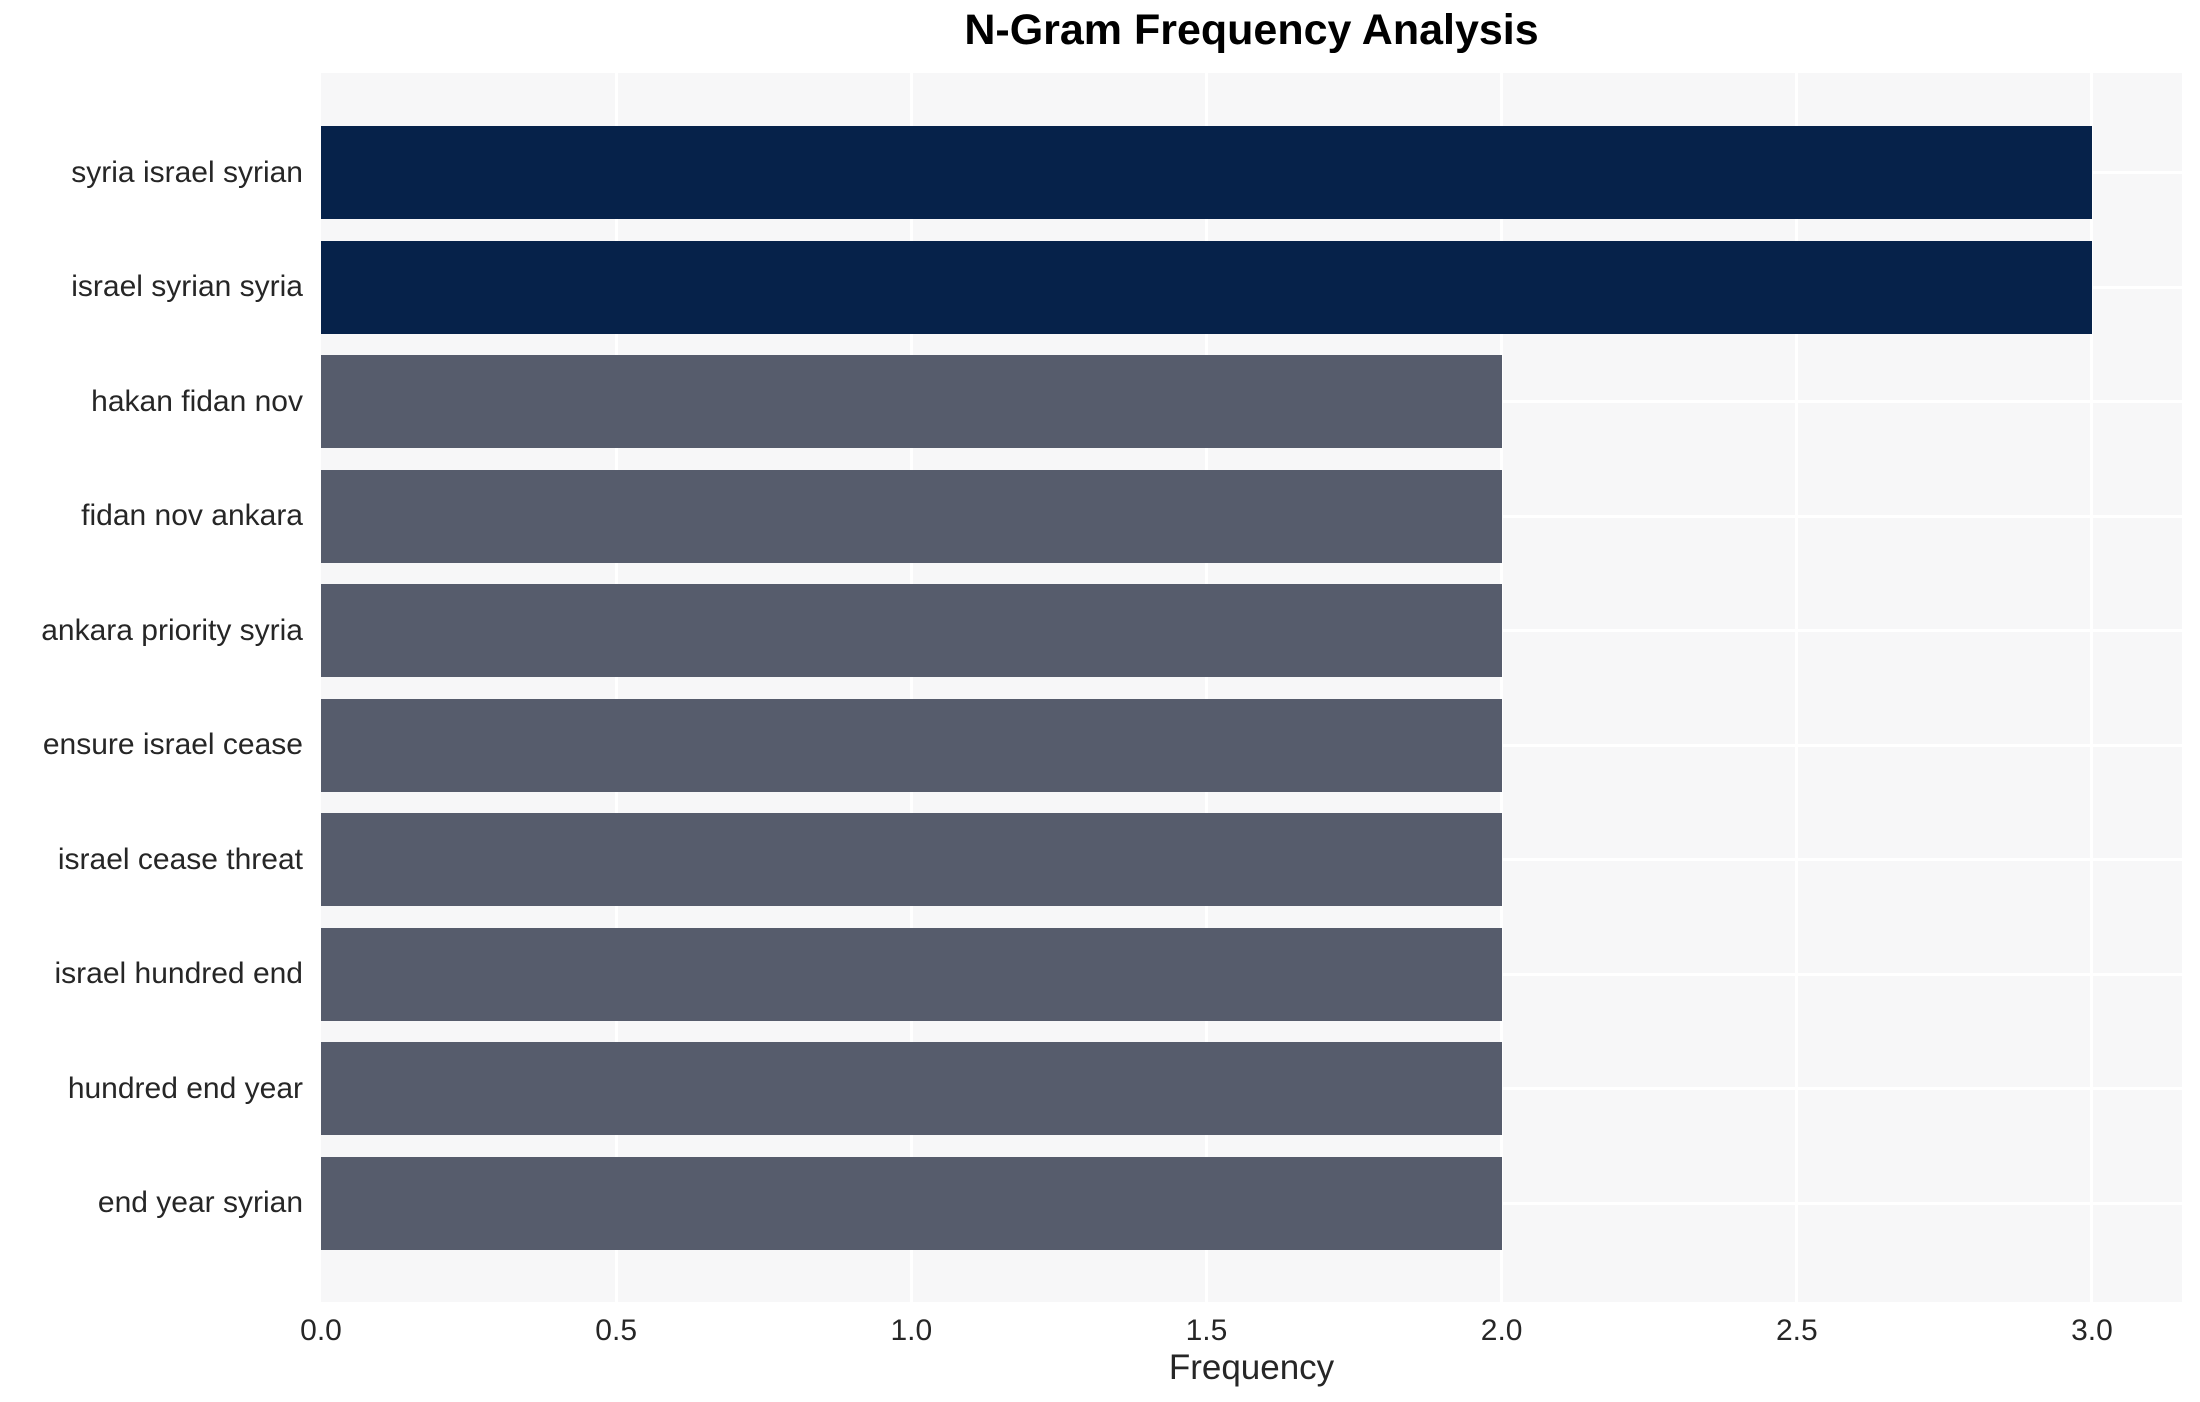  What do you see at coordinates (1206, 1330) in the screenshot?
I see `x-axis-tick-label: 1.5` at bounding box center [1206, 1330].